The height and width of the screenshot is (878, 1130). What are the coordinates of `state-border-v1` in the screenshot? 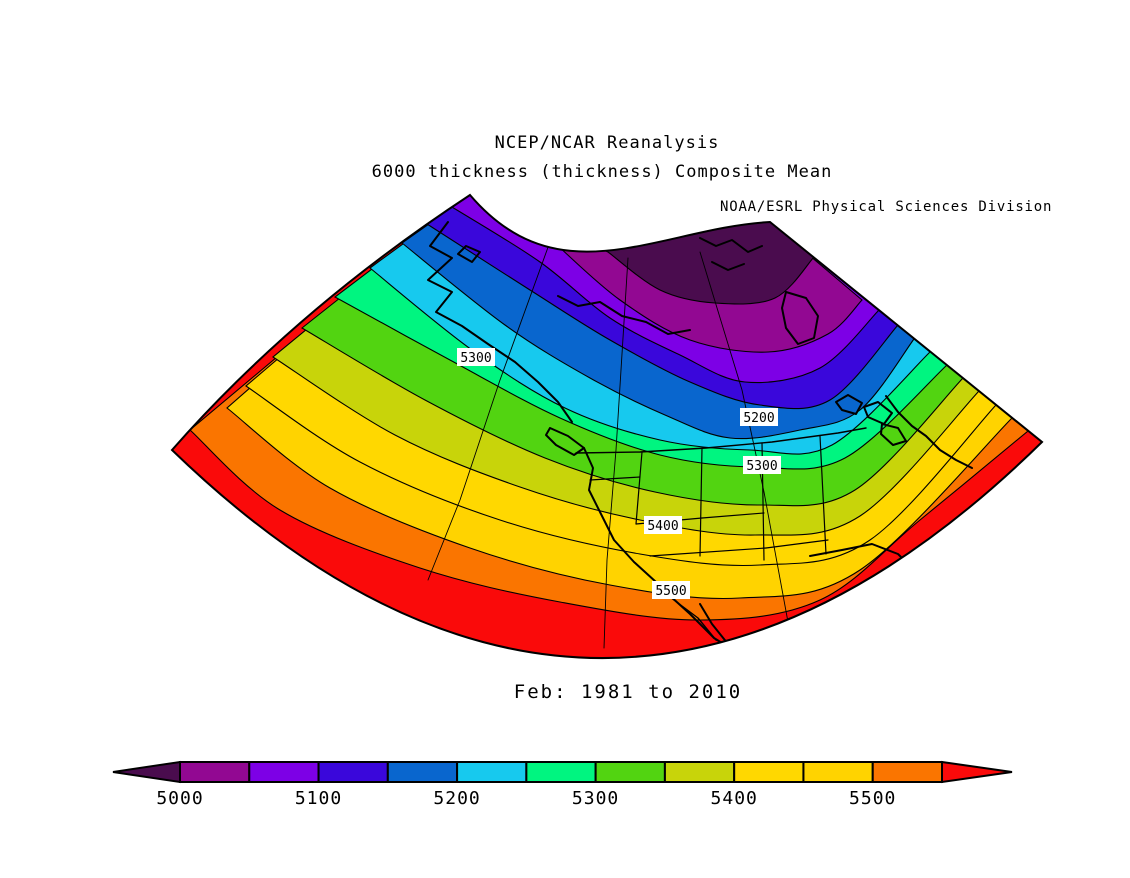 It's located at (639, 488).